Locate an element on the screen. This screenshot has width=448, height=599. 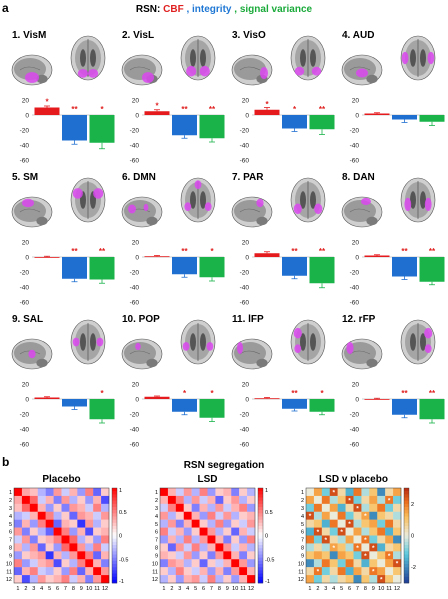
x-tick-label: 6 is located at coordinates (203, 589).